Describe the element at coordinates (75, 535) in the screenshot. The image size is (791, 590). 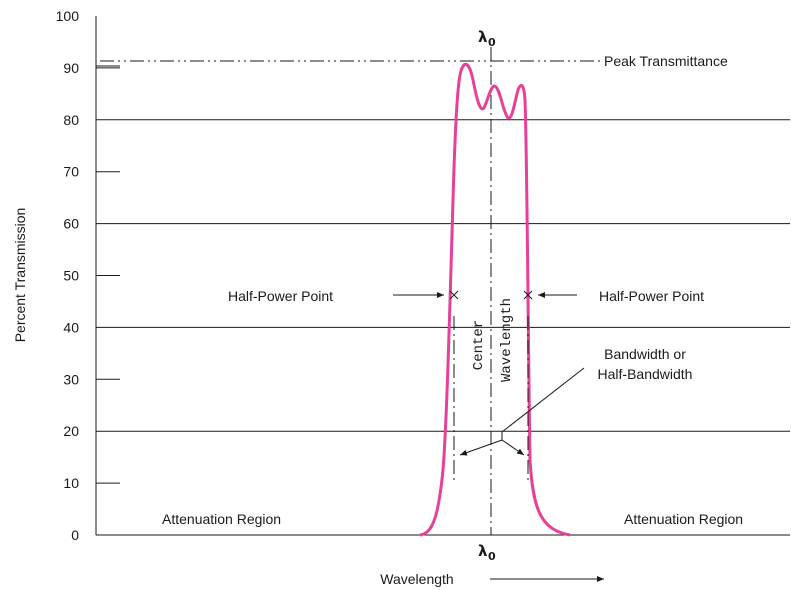
I see `y-tick-label: 0` at that location.